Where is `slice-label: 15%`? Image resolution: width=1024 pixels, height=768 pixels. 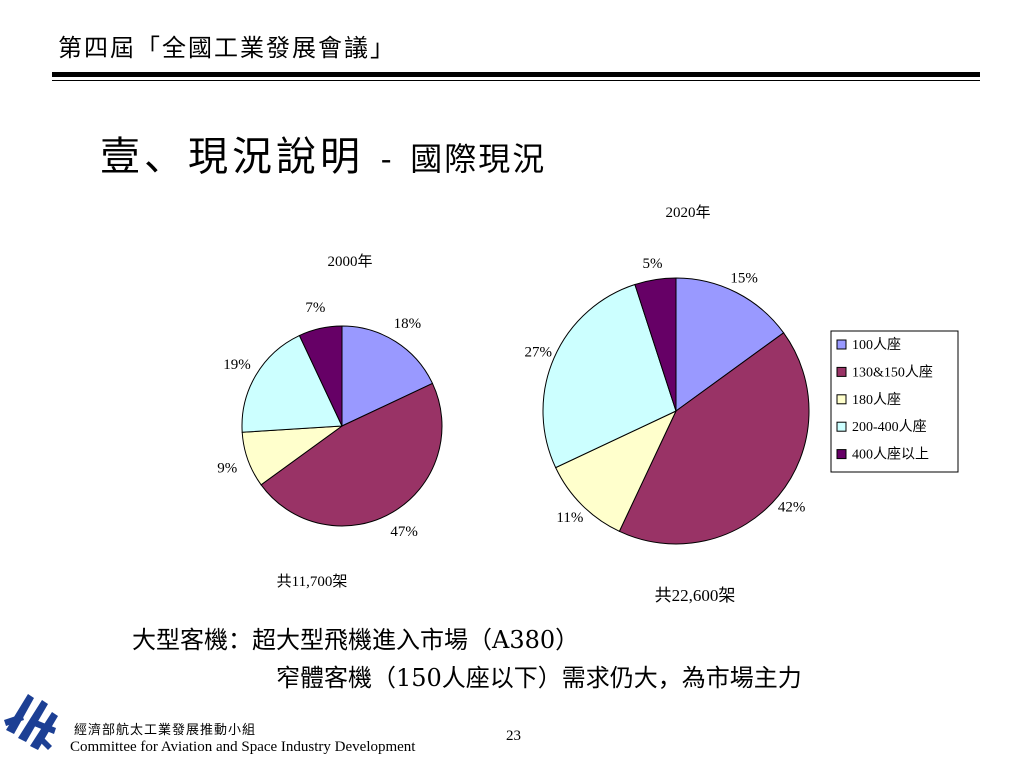 slice-label: 15% is located at coordinates (744, 278).